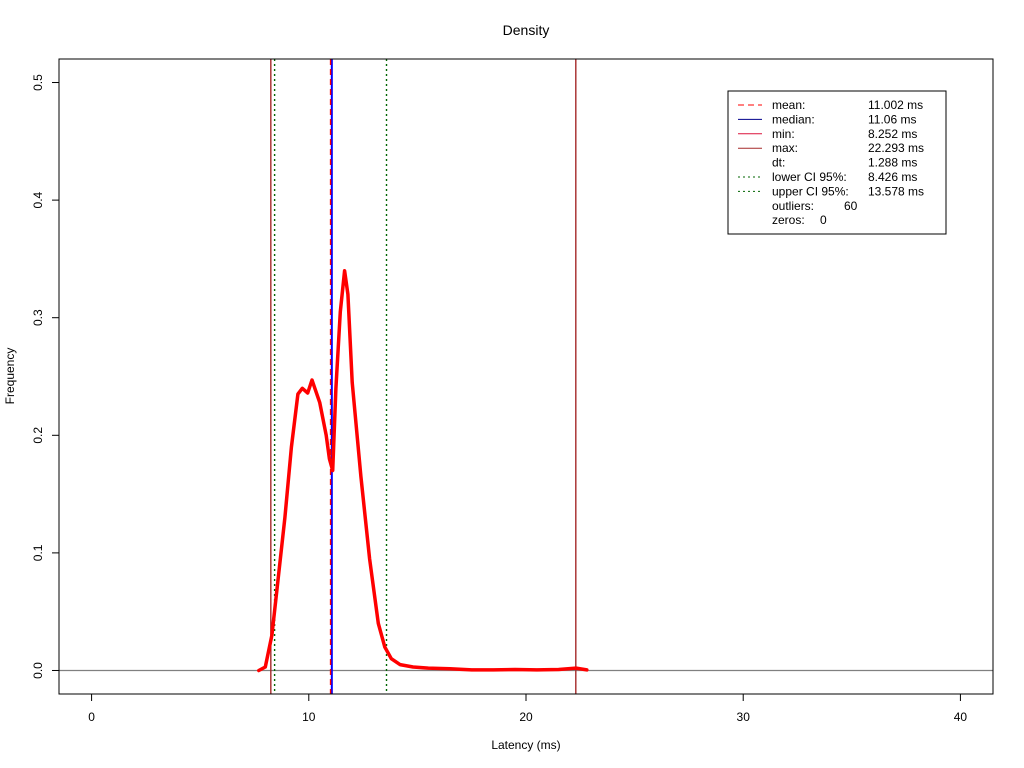  Describe the element at coordinates (895, 105) in the screenshot. I see `legend-value: 11.002 ms` at that location.